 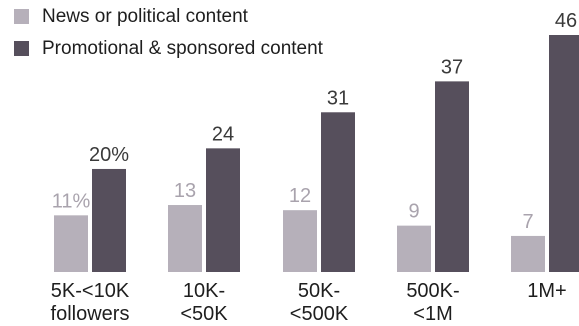 I want to click on category-label-3-line-2: <500K, so click(x=319, y=314).